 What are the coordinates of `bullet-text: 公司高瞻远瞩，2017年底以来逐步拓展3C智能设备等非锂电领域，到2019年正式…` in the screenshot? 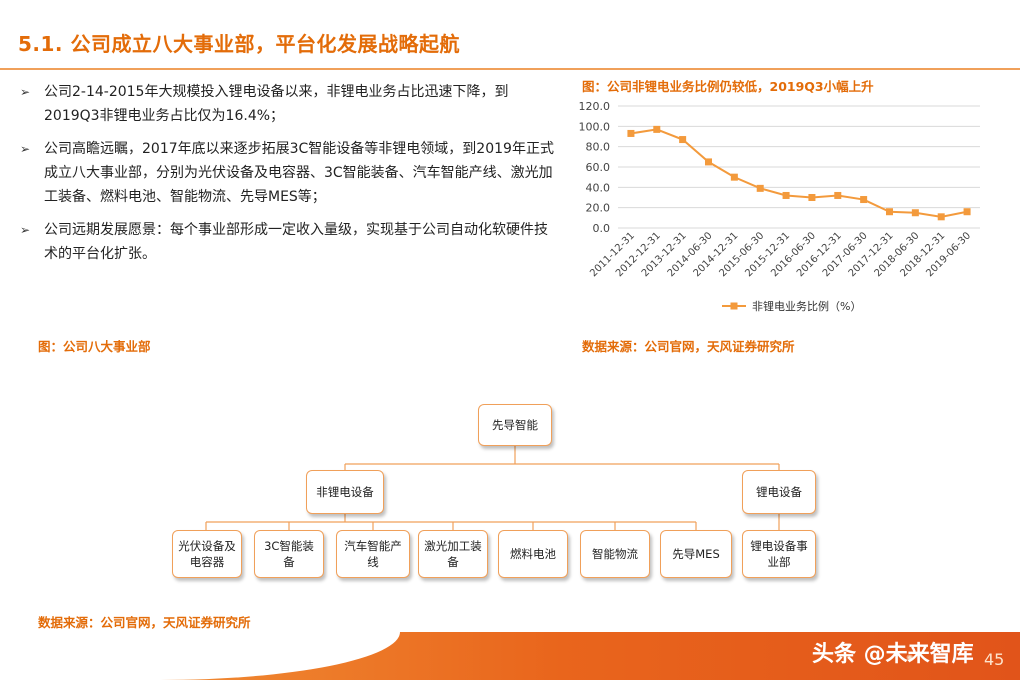 It's located at (299, 173).